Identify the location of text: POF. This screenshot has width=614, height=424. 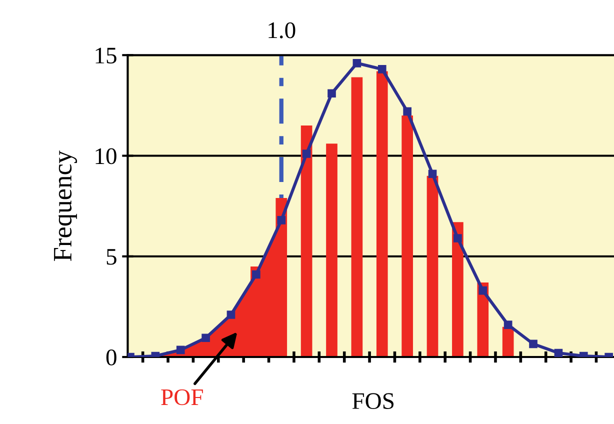
(182, 397).